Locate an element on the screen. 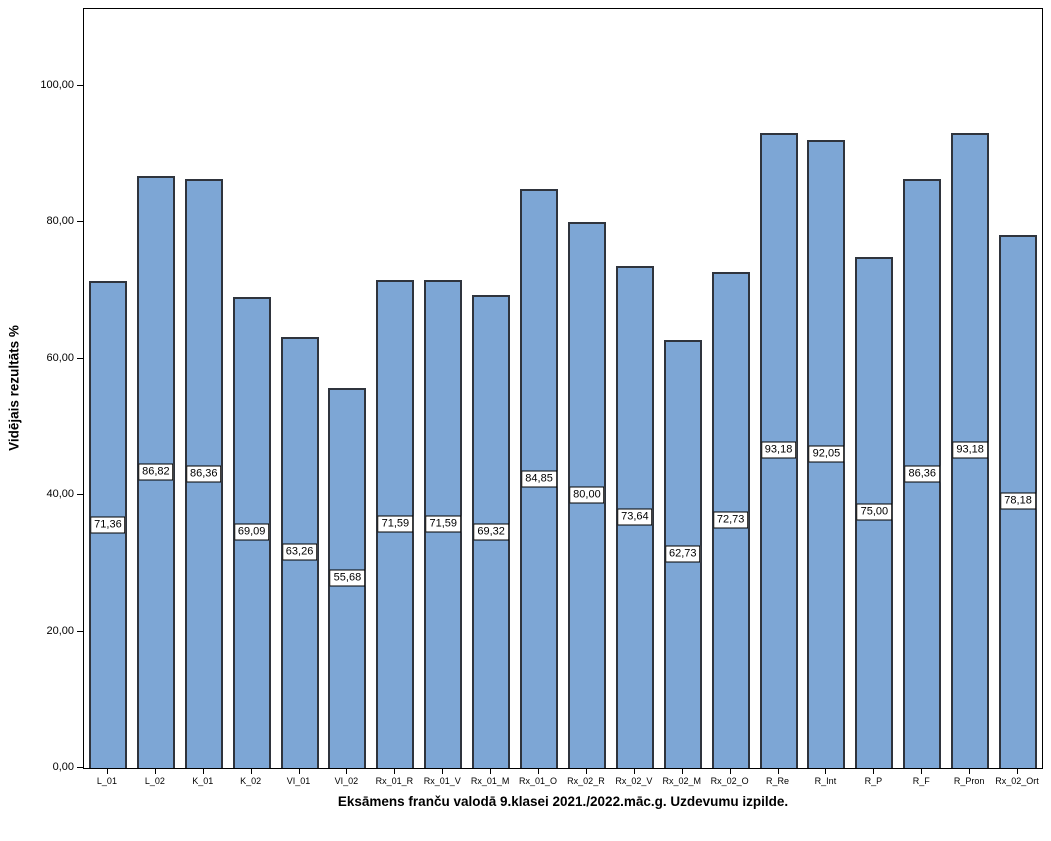 The height and width of the screenshot is (841, 1051). bar-value-label: 71,36 is located at coordinates (108, 525).